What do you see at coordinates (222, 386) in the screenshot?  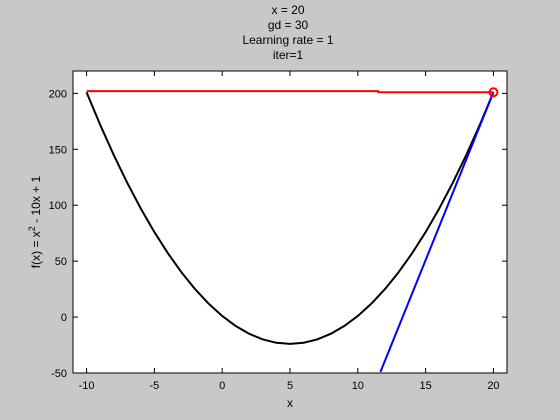 I see `x-tick-label: 0` at bounding box center [222, 386].